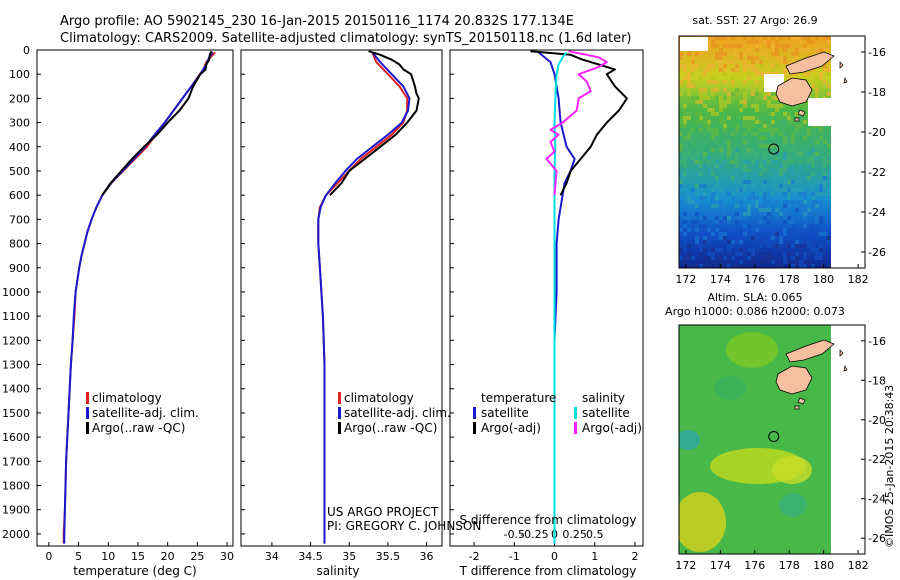 This screenshot has height=580, width=900. What do you see at coordinates (388, 556) in the screenshot?
I see `x-tick-label: 35.5` at bounding box center [388, 556].